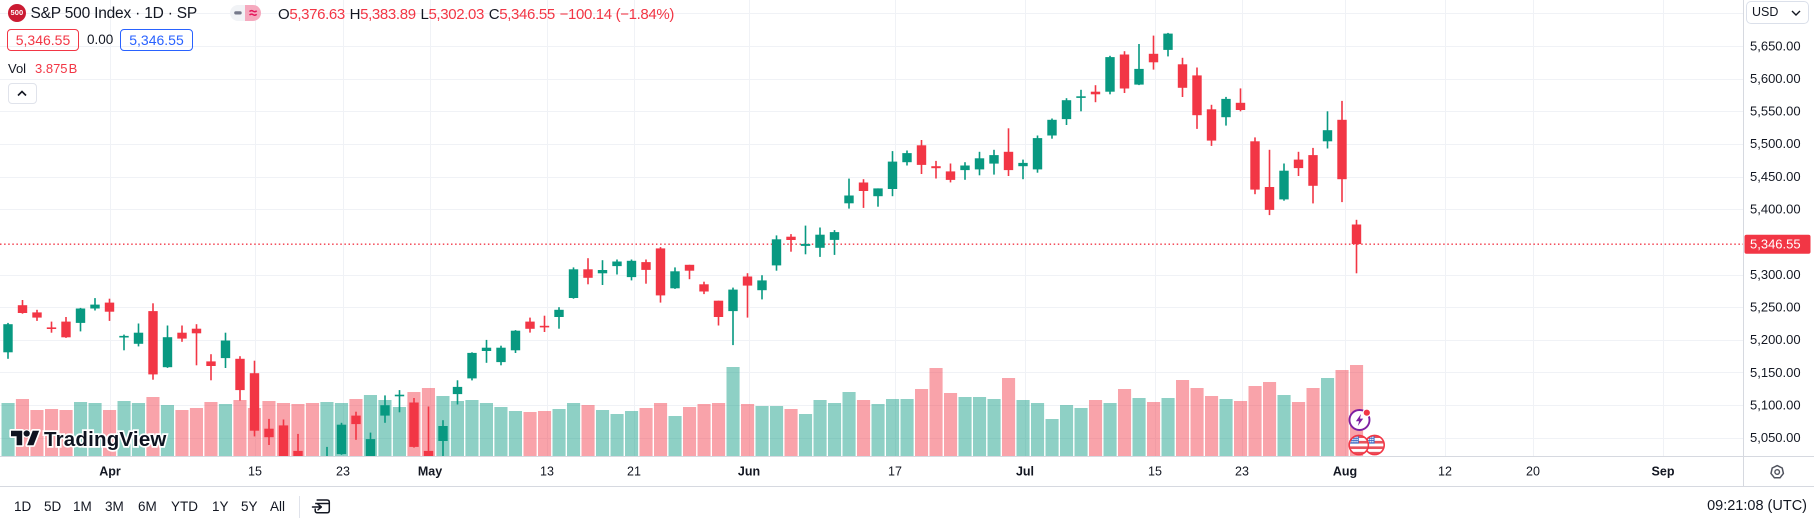  Describe the element at coordinates (547, 472) in the screenshot. I see `svg-text: 13` at that location.